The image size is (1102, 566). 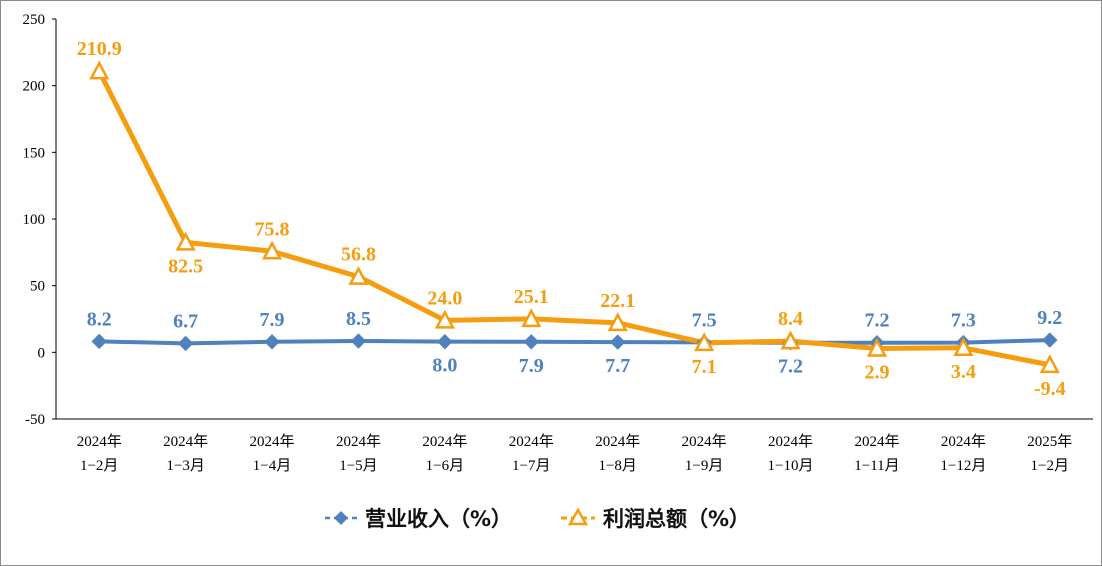 What do you see at coordinates (617, 301) in the screenshot?
I see `data-label: 22.1` at bounding box center [617, 301].